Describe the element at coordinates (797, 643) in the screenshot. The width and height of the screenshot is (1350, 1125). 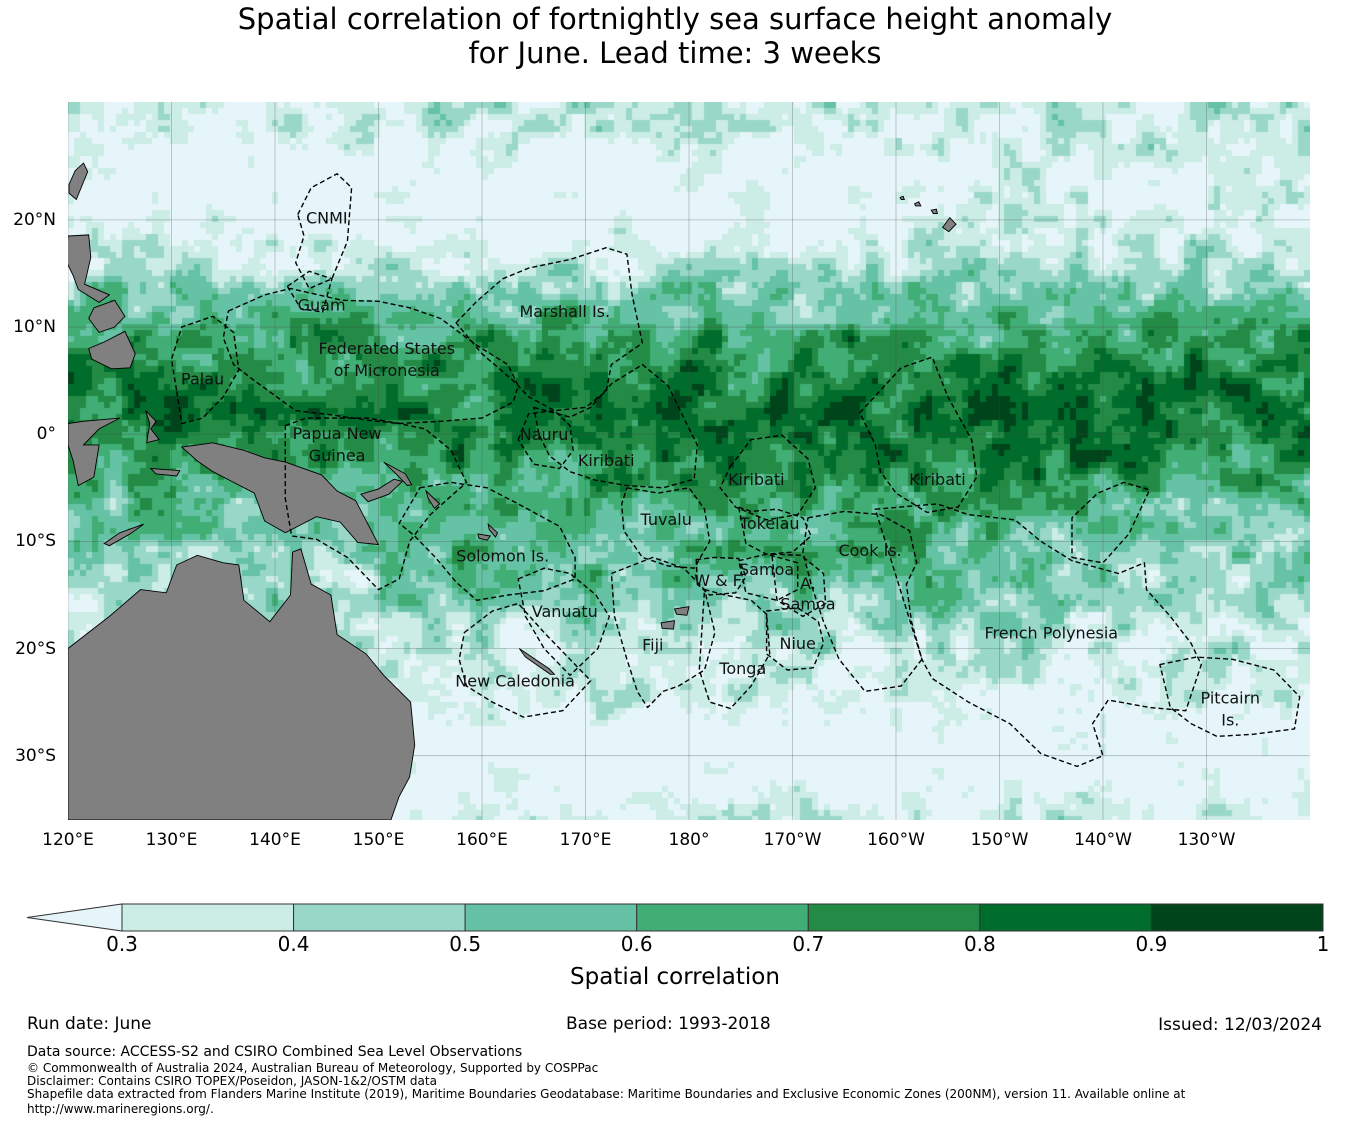
I see `region-label: Niue` at that location.